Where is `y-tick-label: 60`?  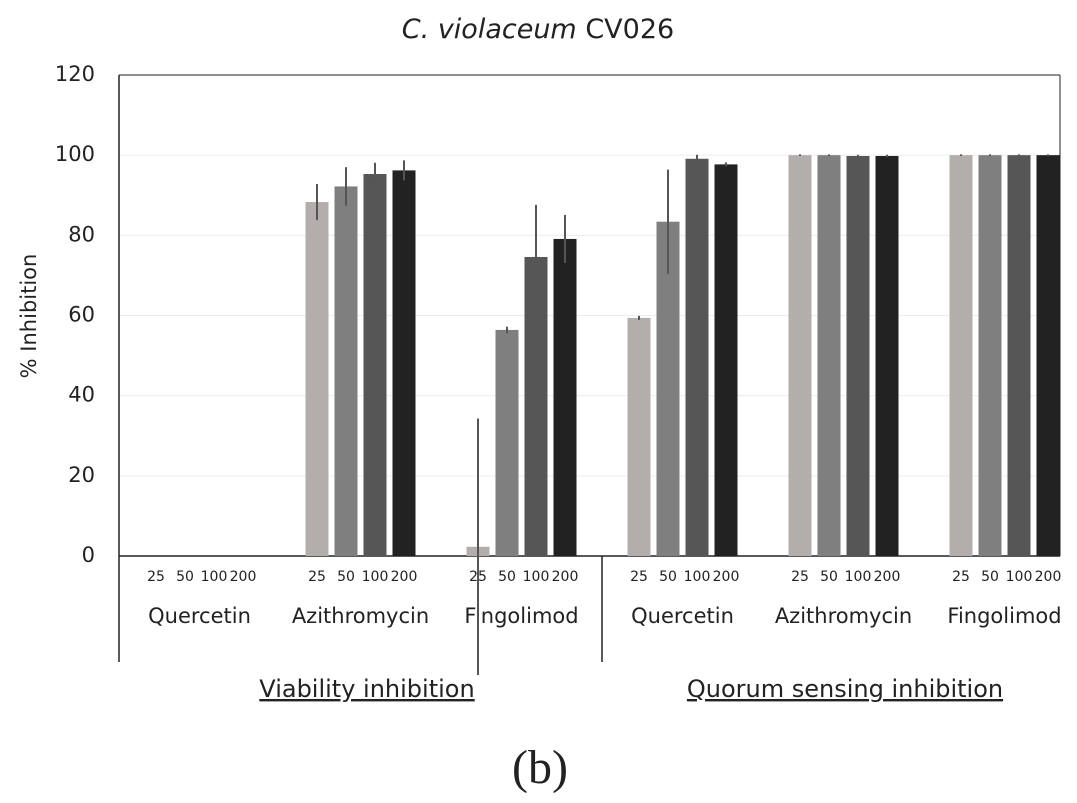
y-tick-label: 60 is located at coordinates (81, 315).